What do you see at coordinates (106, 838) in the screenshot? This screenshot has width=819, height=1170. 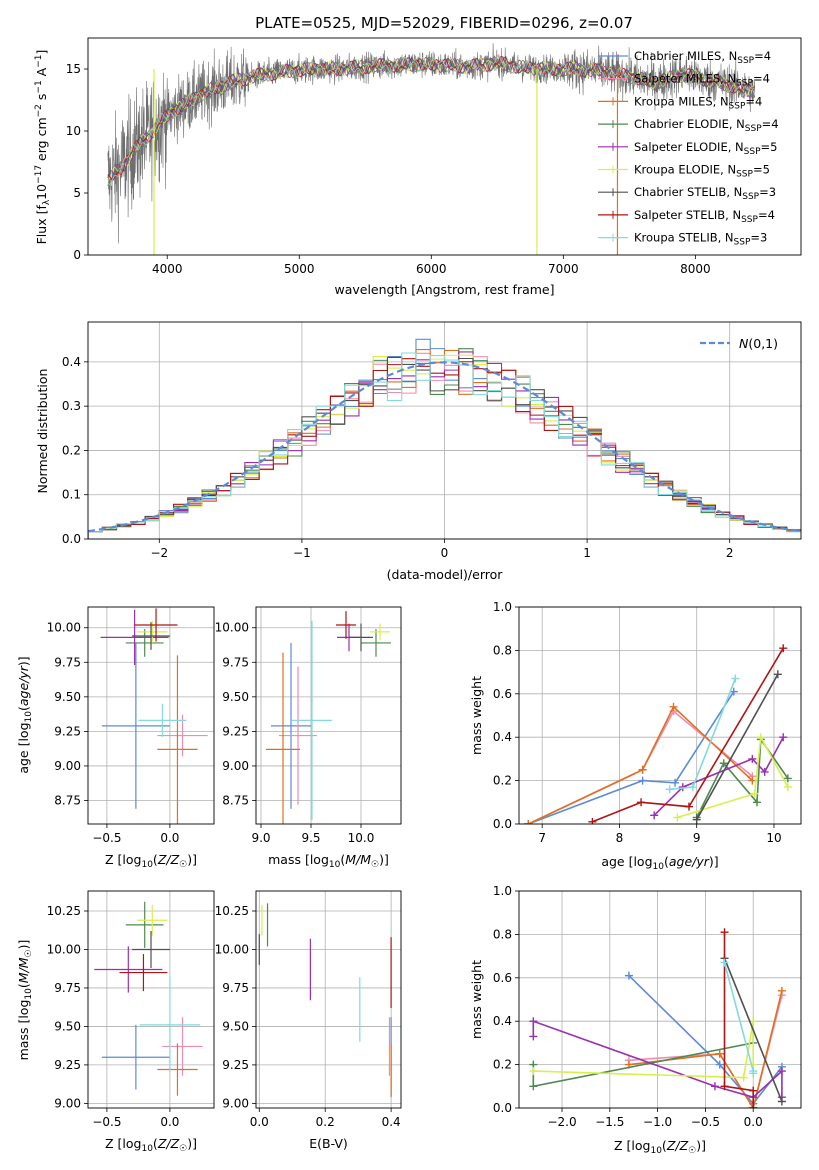 I see `x-tick-label: −0.5` at bounding box center [106, 838].